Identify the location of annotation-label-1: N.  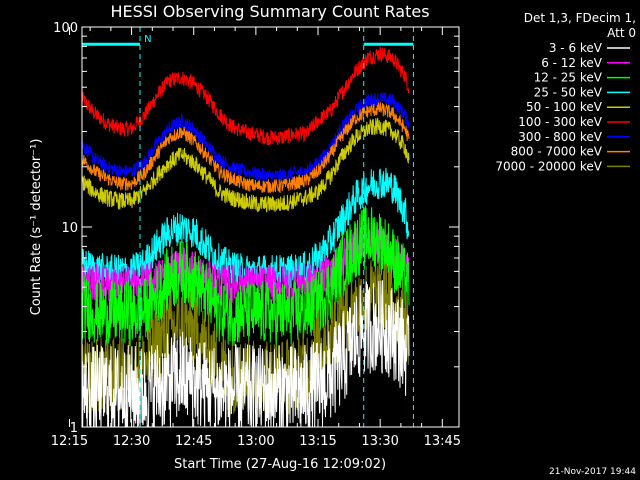
(147, 39).